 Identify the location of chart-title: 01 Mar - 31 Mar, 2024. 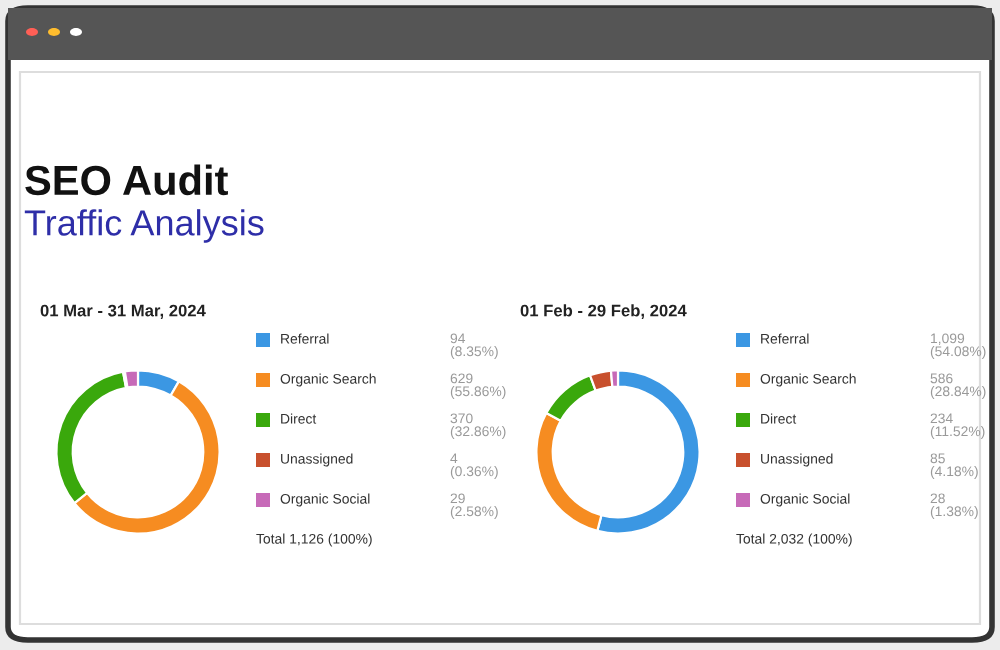
(123, 311).